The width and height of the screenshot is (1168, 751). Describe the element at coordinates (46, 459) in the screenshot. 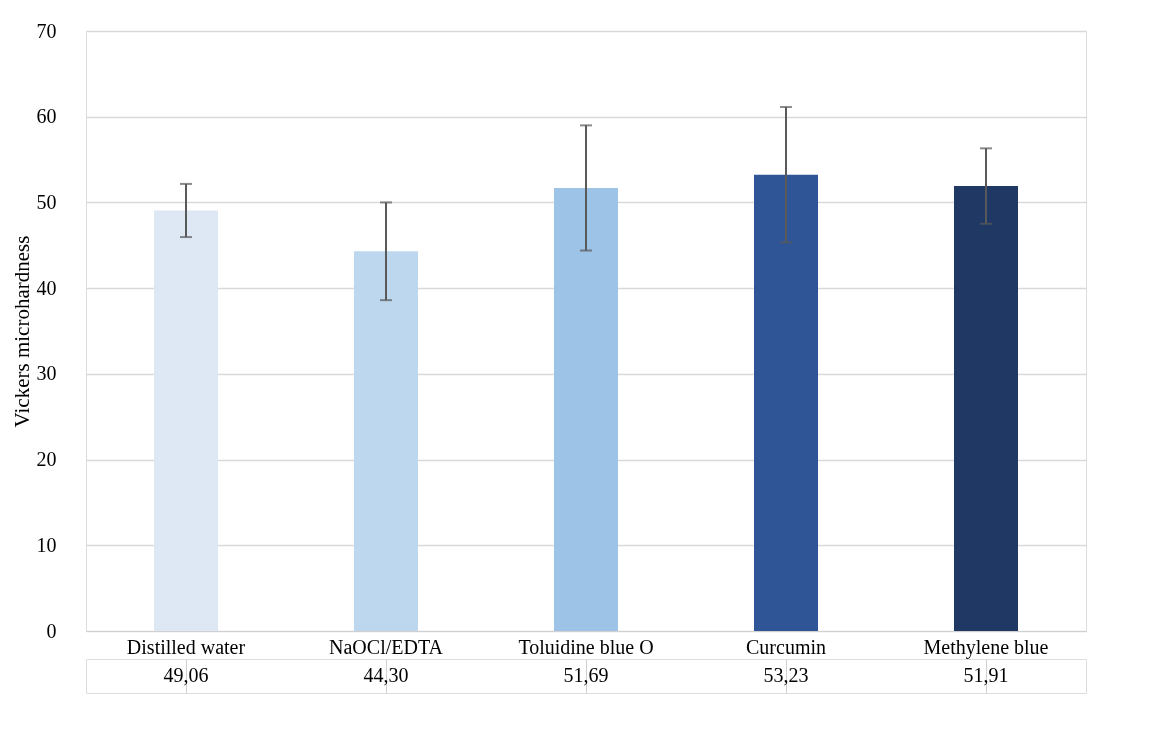

I see `y-tick-label: 20` at that location.